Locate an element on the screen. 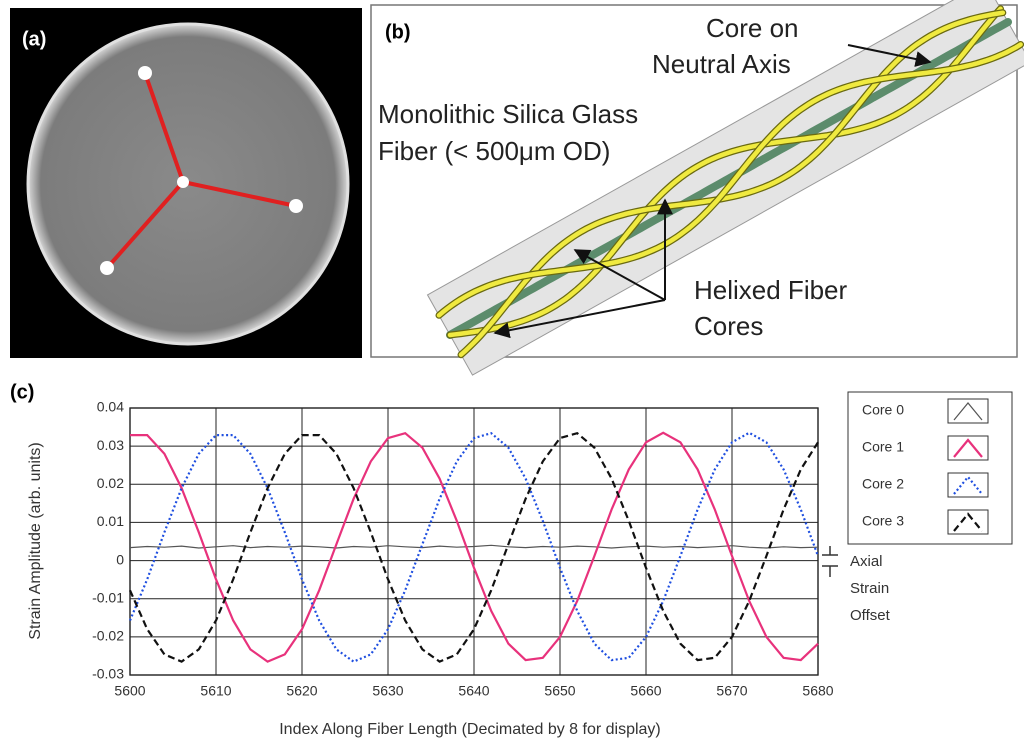 Image resolution: width=1024 pixels, height=750 pixels. y-tick-label: 0 is located at coordinates (120, 559).